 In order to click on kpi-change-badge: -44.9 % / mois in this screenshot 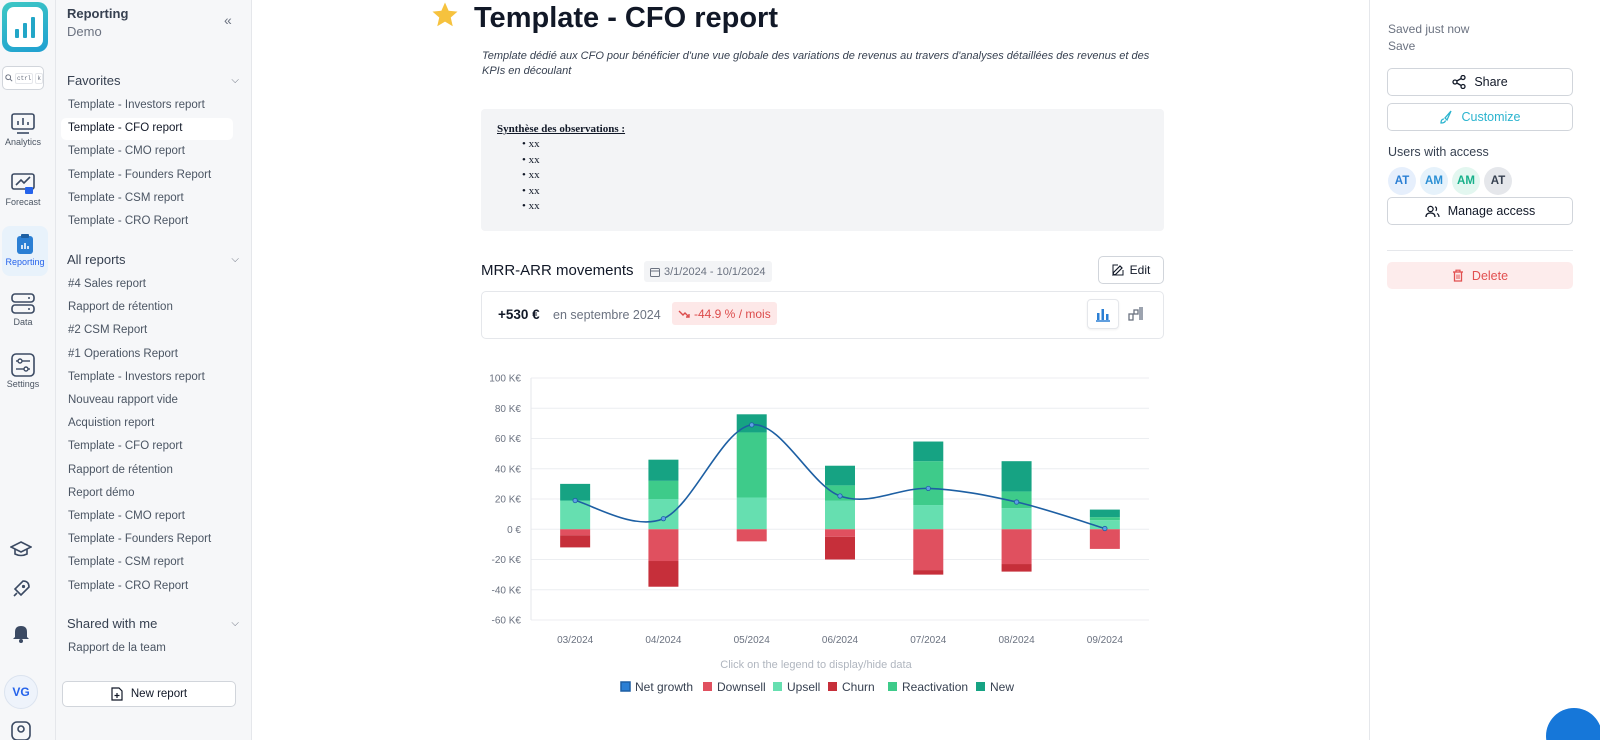, I will do `click(724, 313)`.